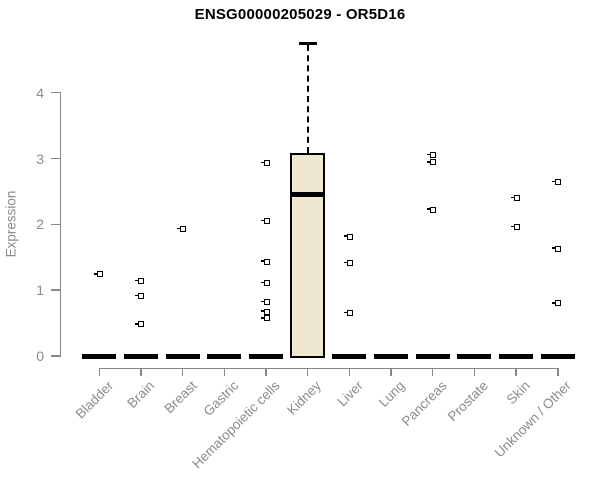 The width and height of the screenshot is (600, 500). What do you see at coordinates (557, 356) in the screenshot?
I see `collapsed-box-unknown-other` at bounding box center [557, 356].